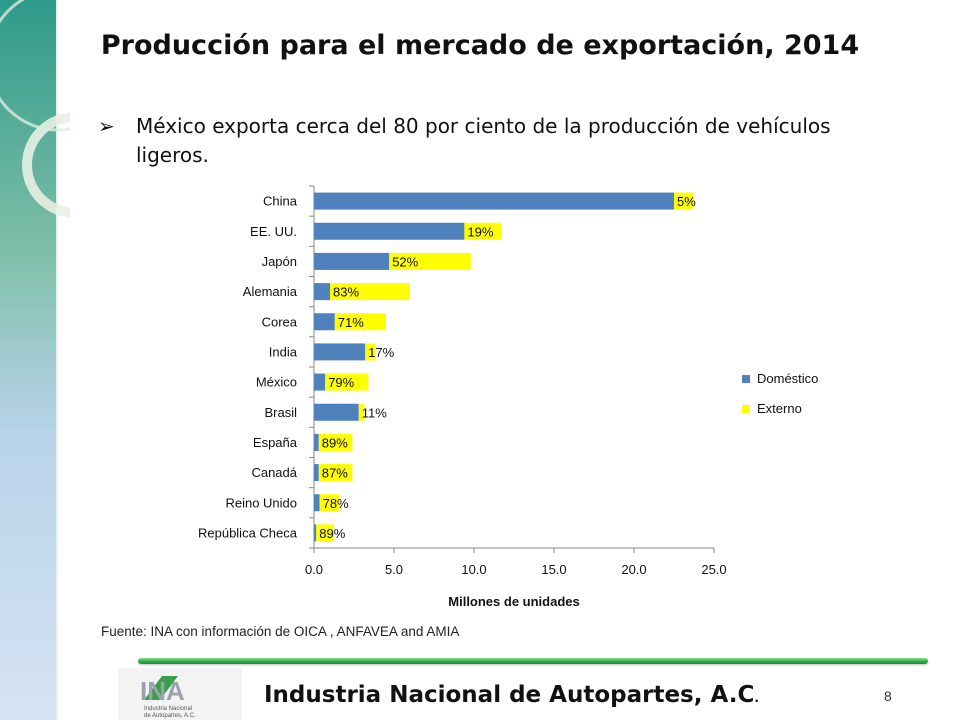 Image resolution: width=960 pixels, height=720 pixels. Describe the element at coordinates (473, 569) in the screenshot. I see `x-tick-label: 10.0` at that location.